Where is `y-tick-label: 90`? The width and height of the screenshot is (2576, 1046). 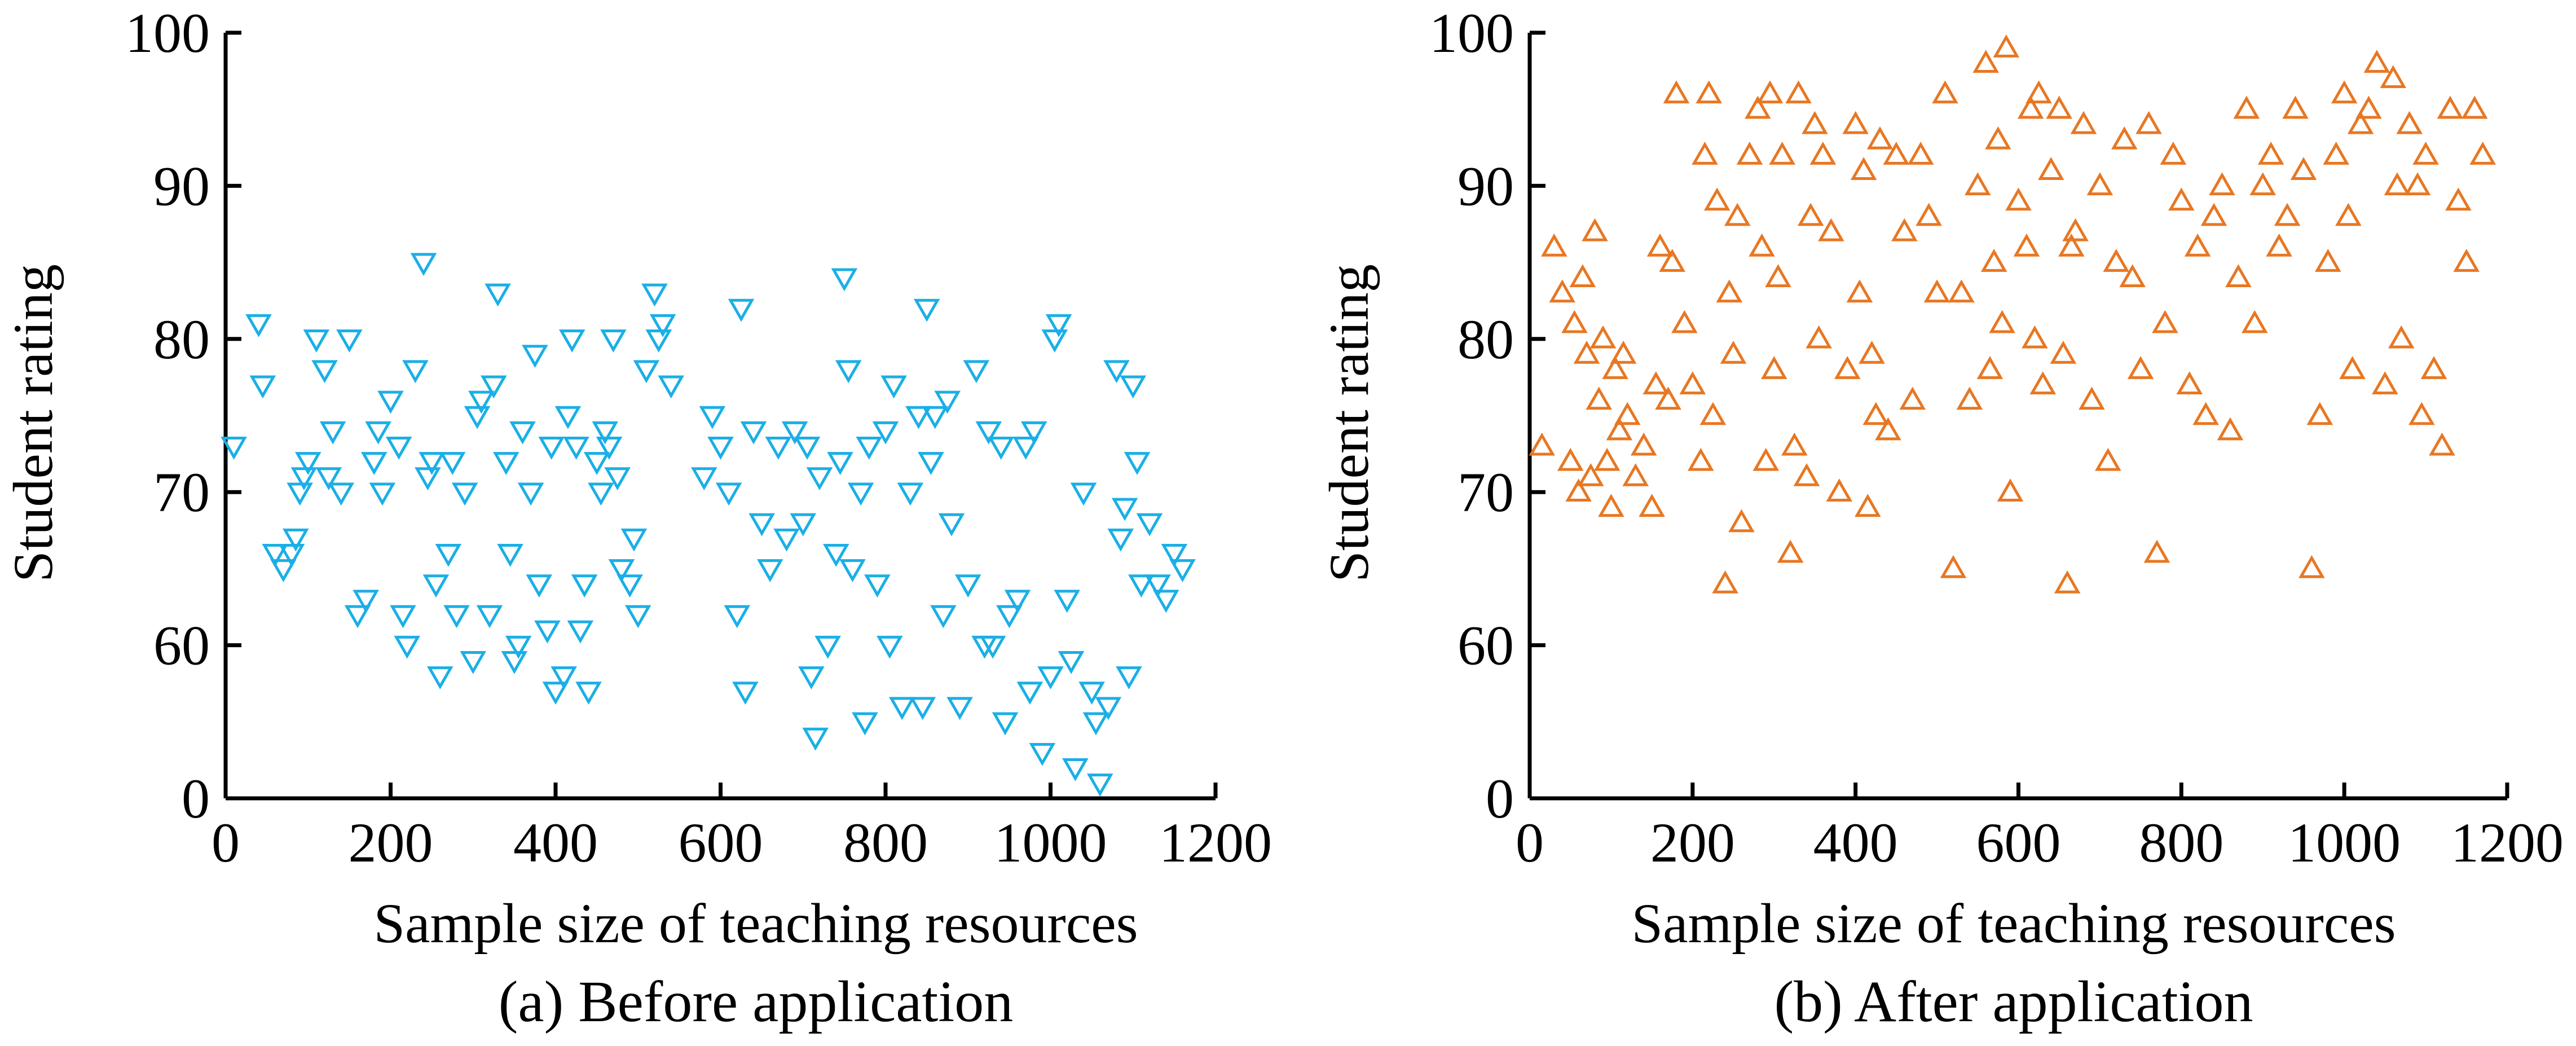 y-tick-label: 90 is located at coordinates (1485, 186).